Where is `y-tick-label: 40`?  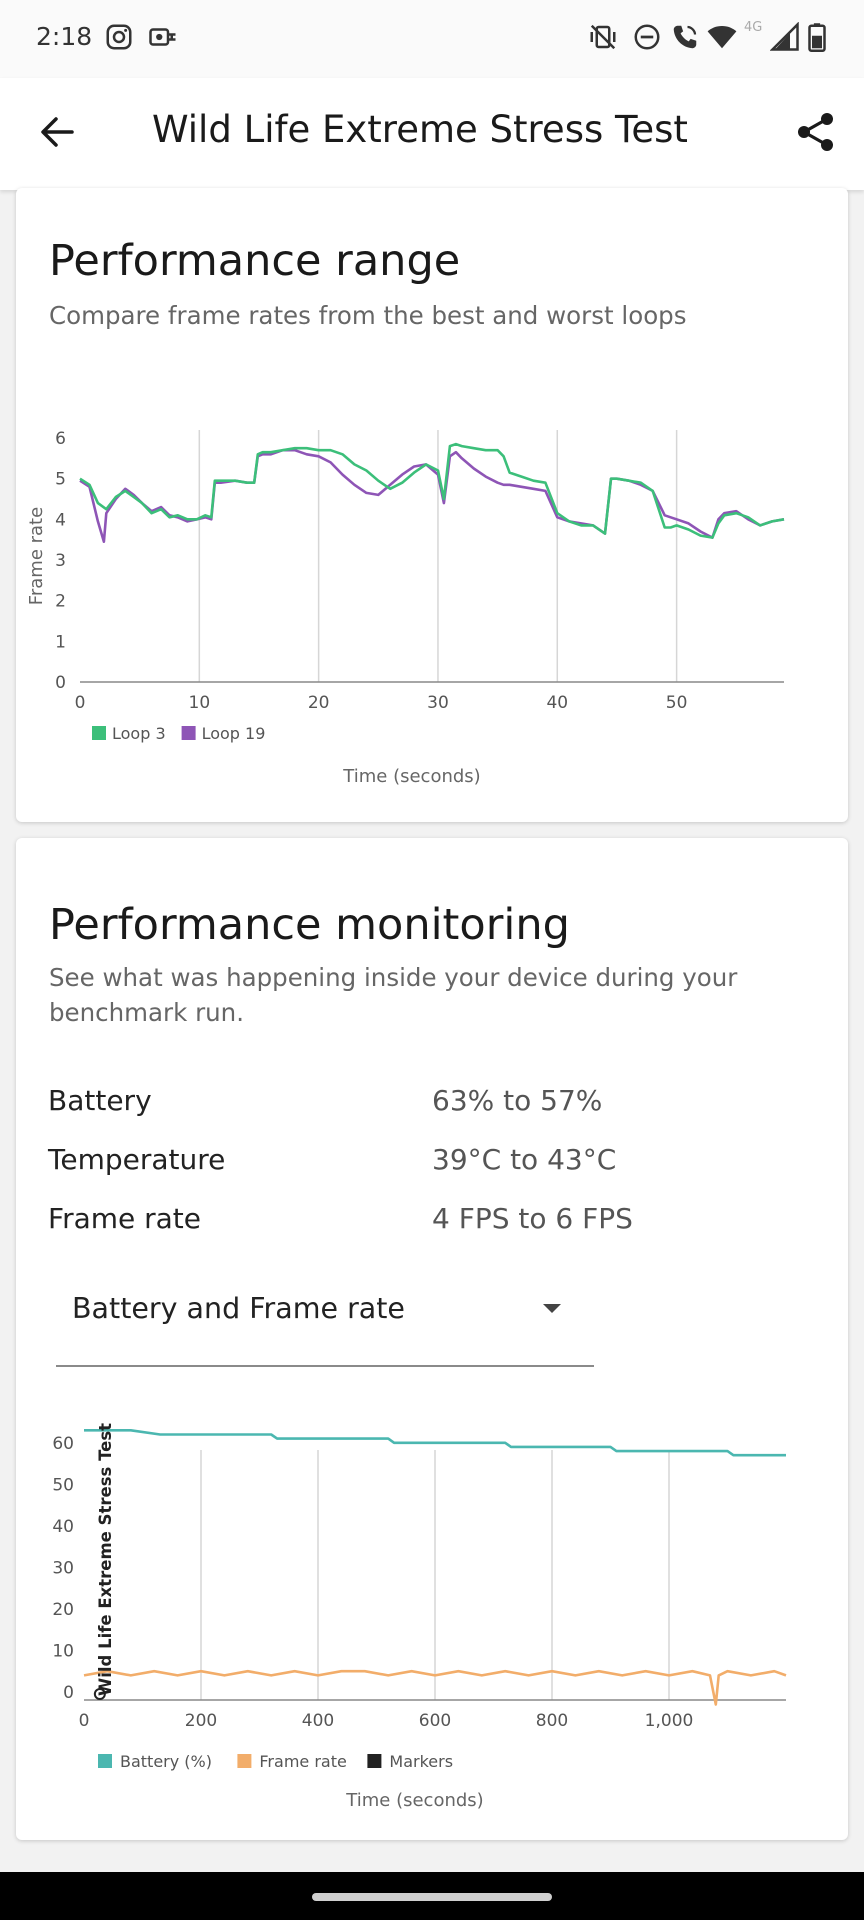
y-tick-label: 40 is located at coordinates (63, 1527).